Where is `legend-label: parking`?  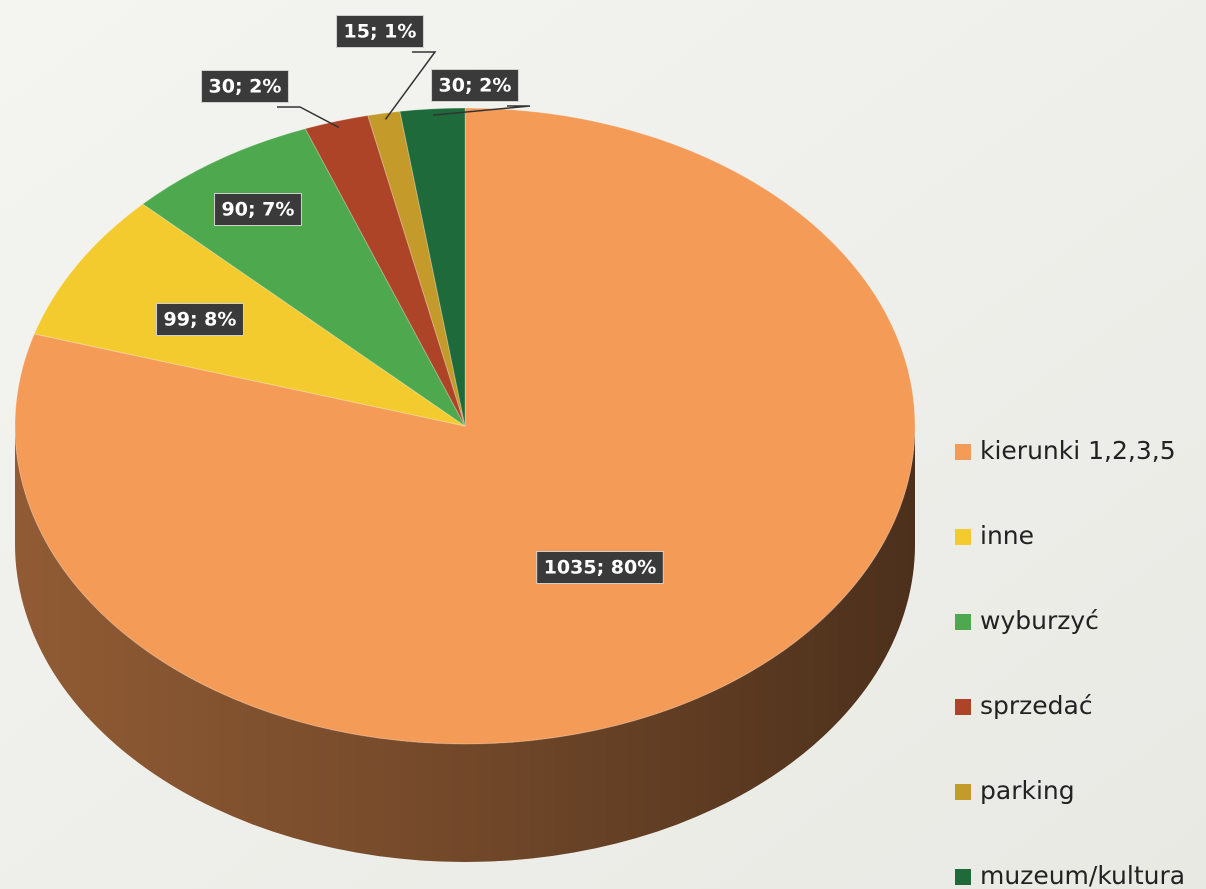 legend-label: parking is located at coordinates (1027, 790).